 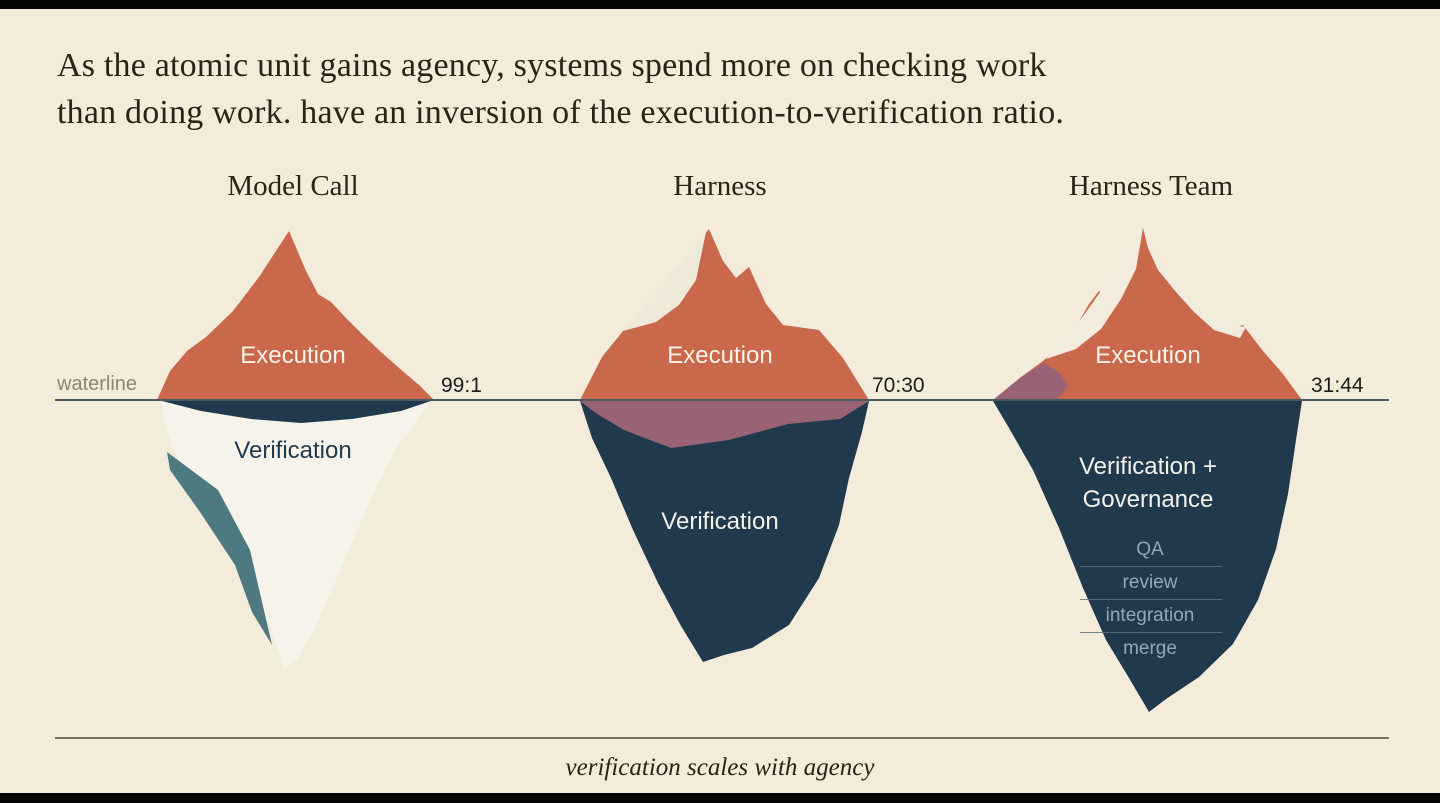 I want to click on iceberg-3-sublabel-merge: merge, so click(x=1150, y=648).